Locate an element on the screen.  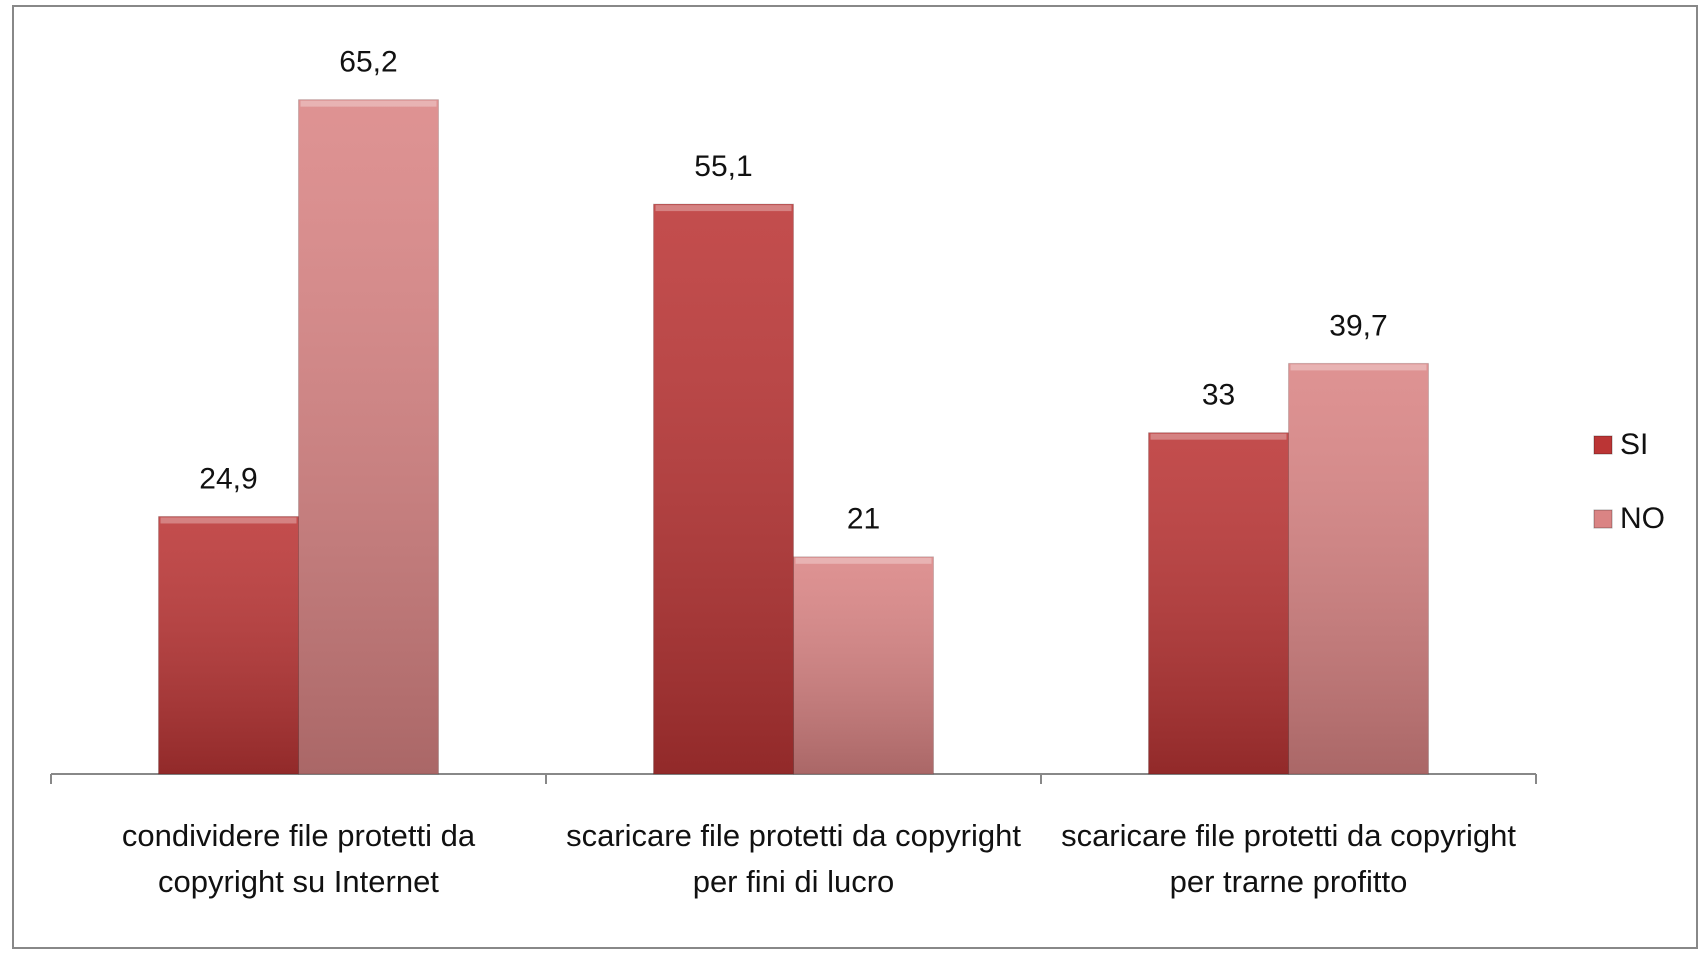
value-label: 55,1 is located at coordinates (723, 166).